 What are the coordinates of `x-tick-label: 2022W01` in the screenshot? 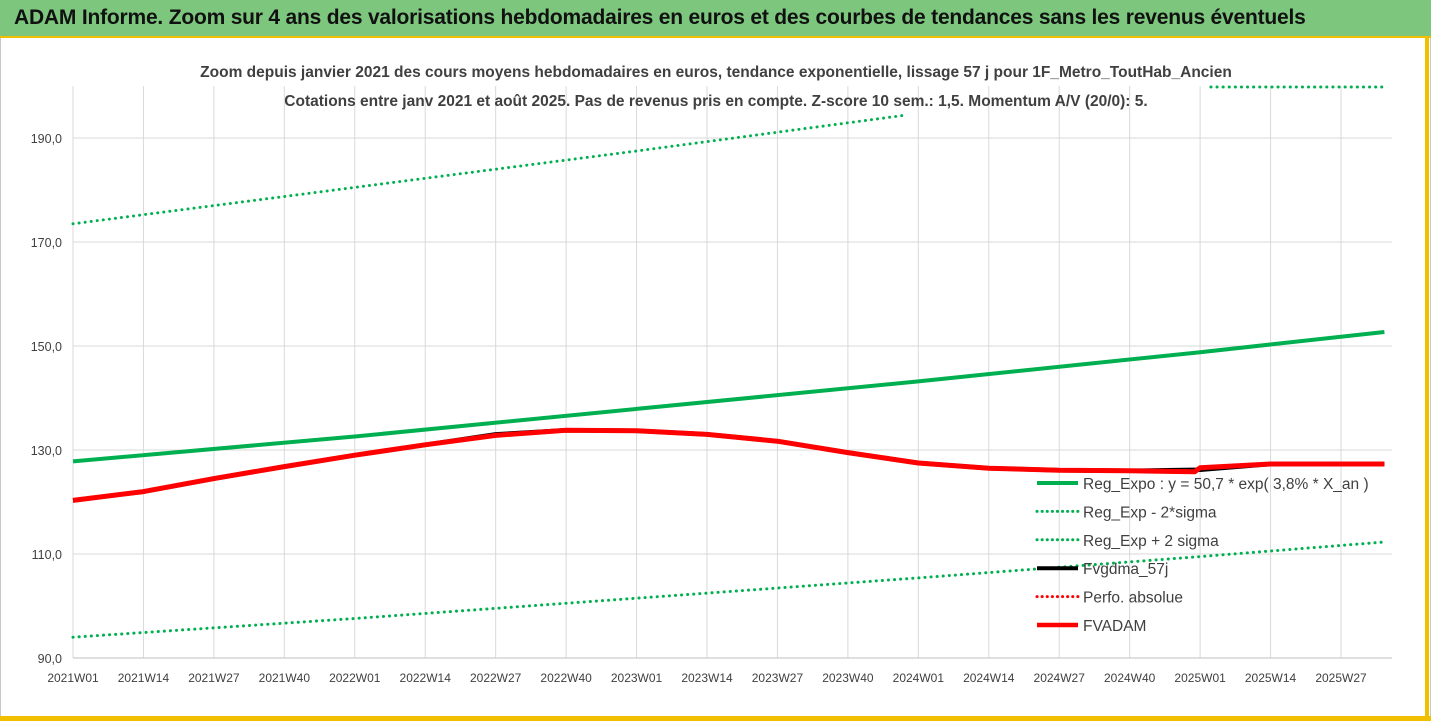 It's located at (355, 678).